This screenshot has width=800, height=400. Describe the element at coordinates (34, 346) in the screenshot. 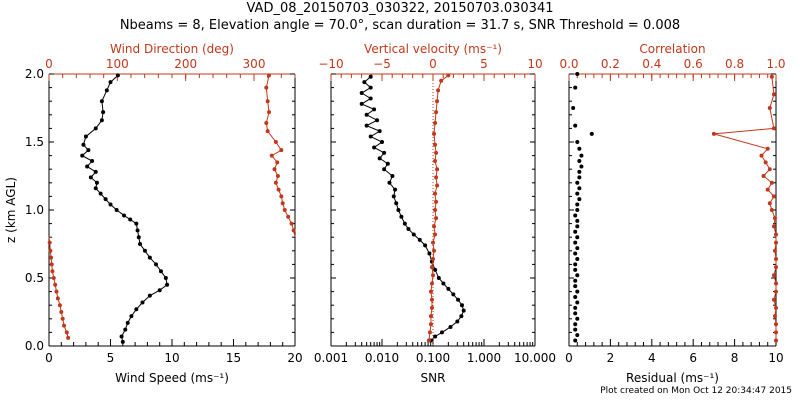

I see `y-tick-label: 0.0` at that location.